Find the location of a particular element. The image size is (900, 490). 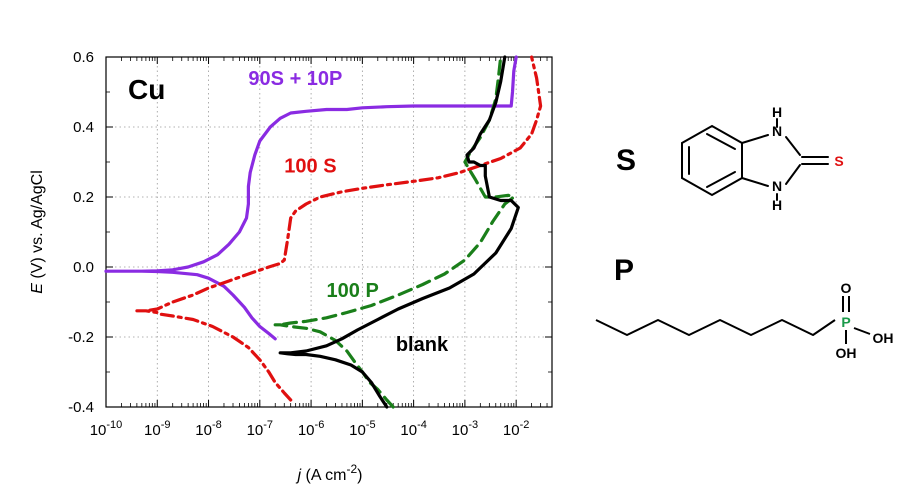

x-tick-label: 10⁻⁹ is located at coordinates (157, 429).